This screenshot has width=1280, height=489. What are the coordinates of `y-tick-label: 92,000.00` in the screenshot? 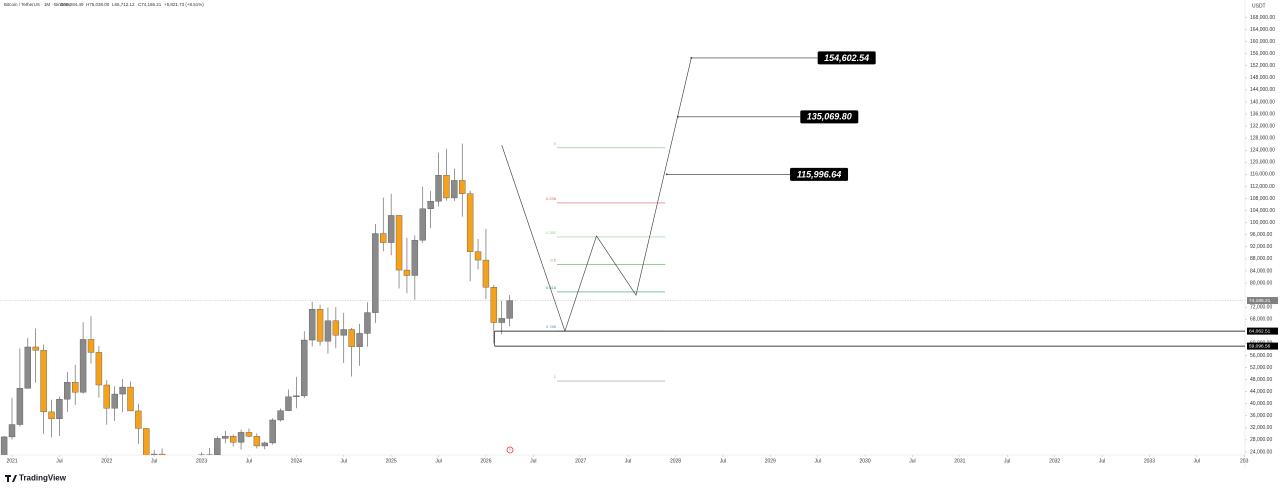 It's located at (1261, 247).